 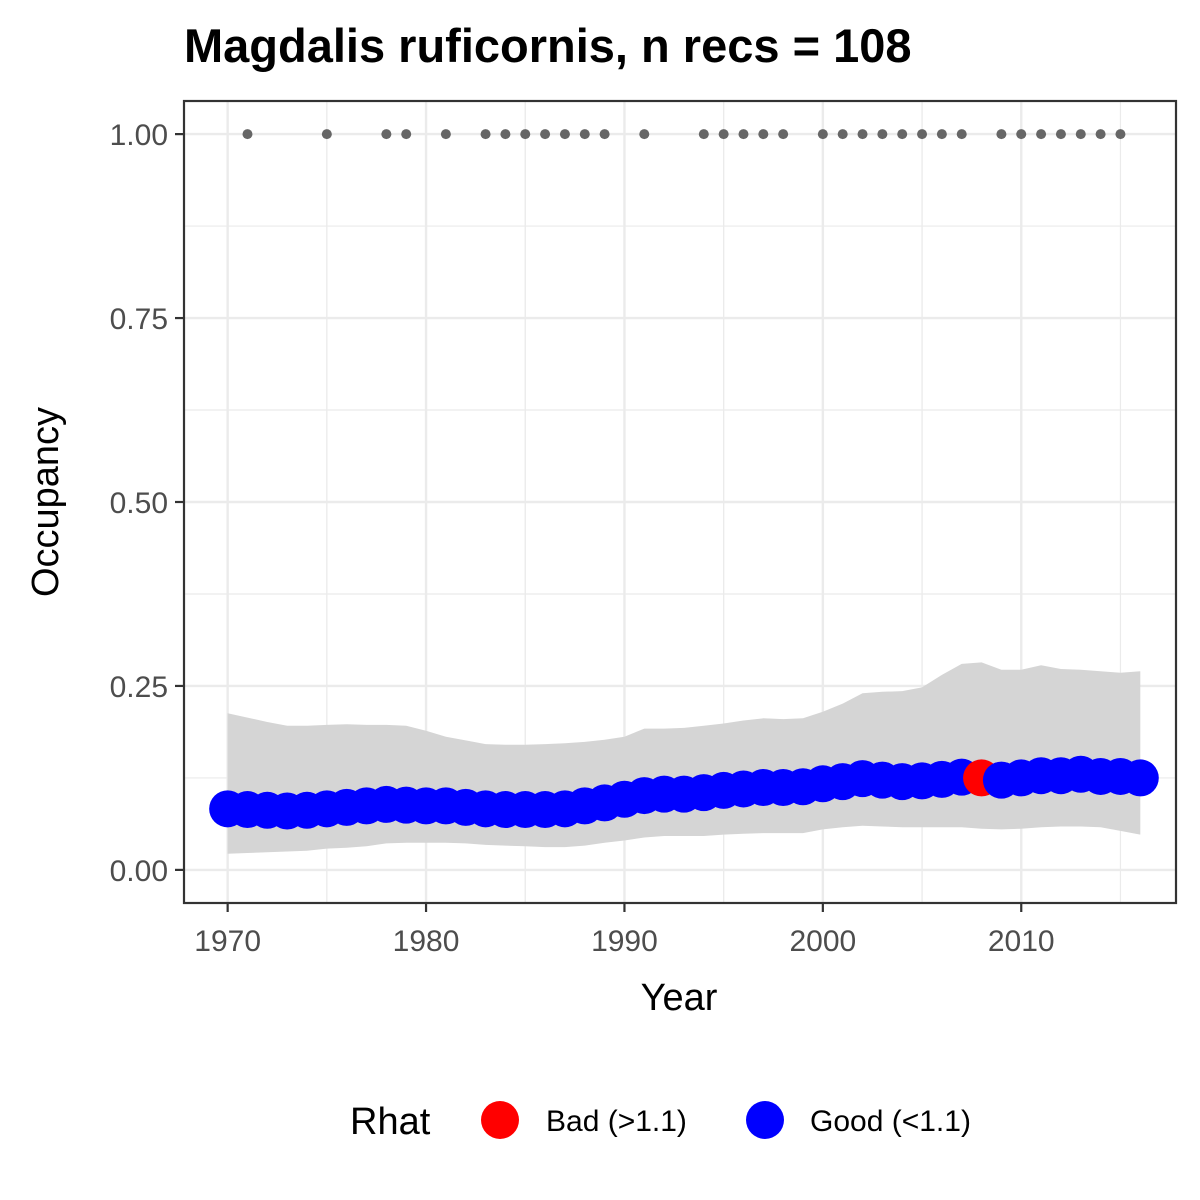 What do you see at coordinates (890, 1121) in the screenshot?
I see `legend-label-good: Good (<1.1)` at bounding box center [890, 1121].